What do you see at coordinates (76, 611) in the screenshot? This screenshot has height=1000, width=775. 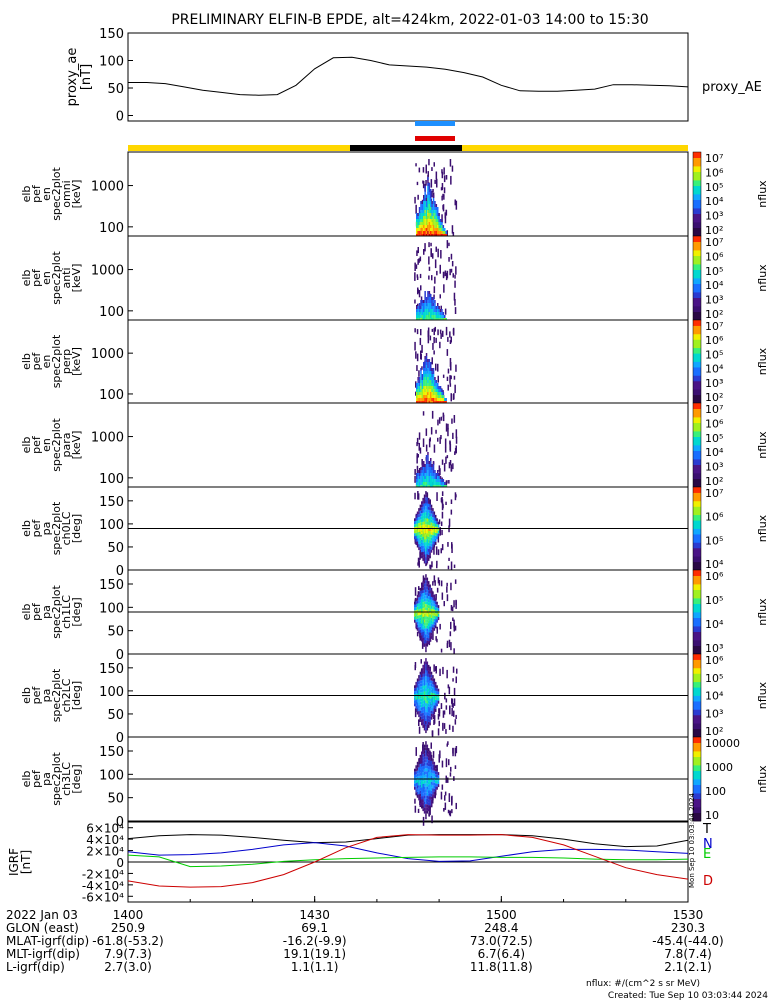 I see `spectro-ylabel: [deg]` at bounding box center [76, 611].